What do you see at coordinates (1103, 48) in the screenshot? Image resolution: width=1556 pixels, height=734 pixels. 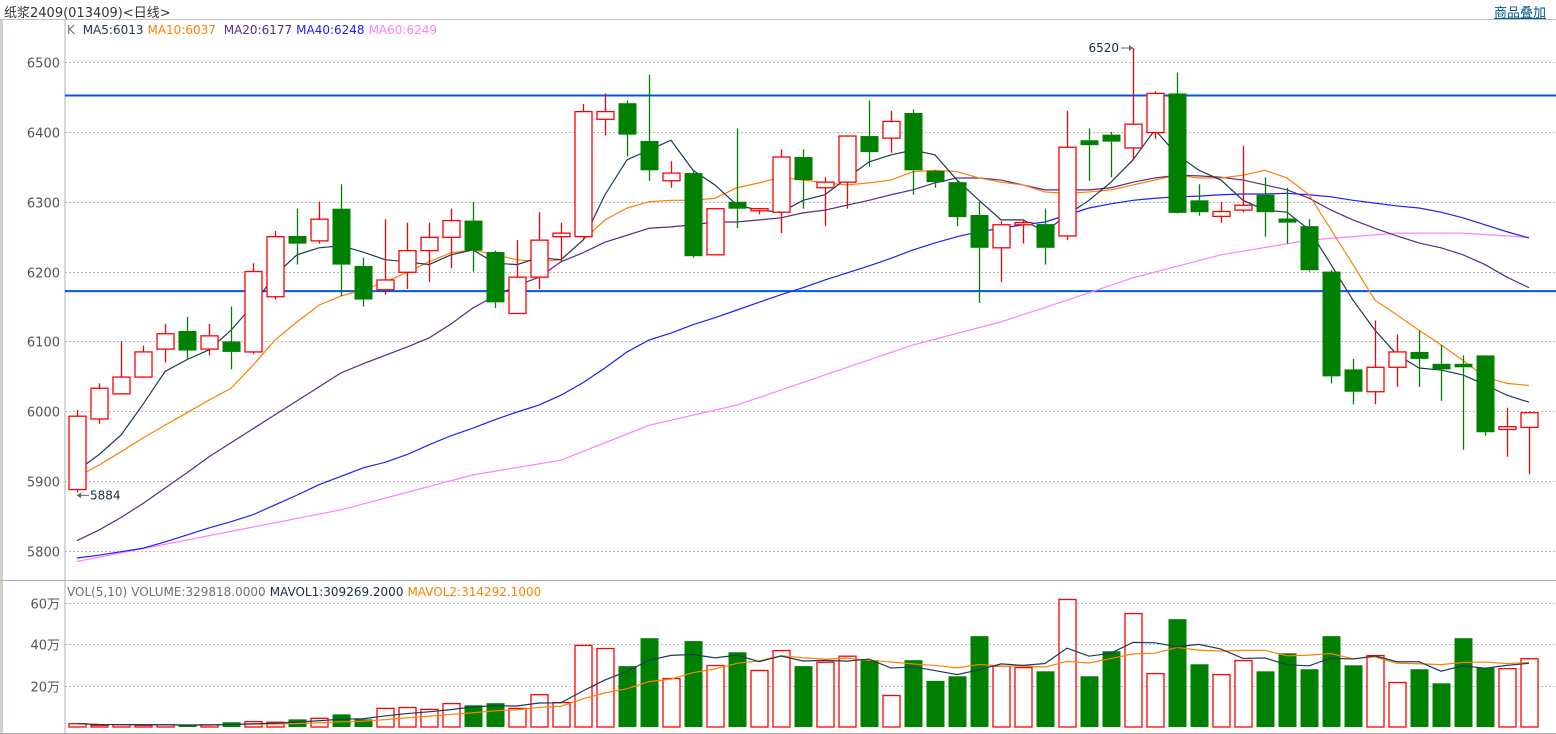 I see `high-price-label: 6520` at bounding box center [1103, 48].